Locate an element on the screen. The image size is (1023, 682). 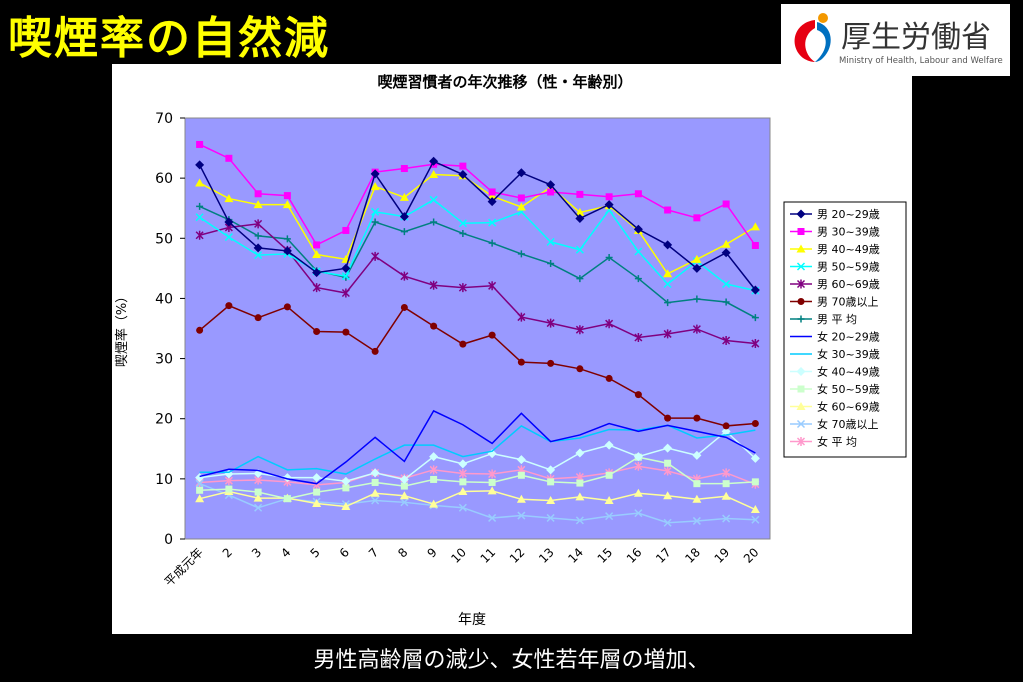
y-tick-label: 0 is located at coordinates (168, 540).